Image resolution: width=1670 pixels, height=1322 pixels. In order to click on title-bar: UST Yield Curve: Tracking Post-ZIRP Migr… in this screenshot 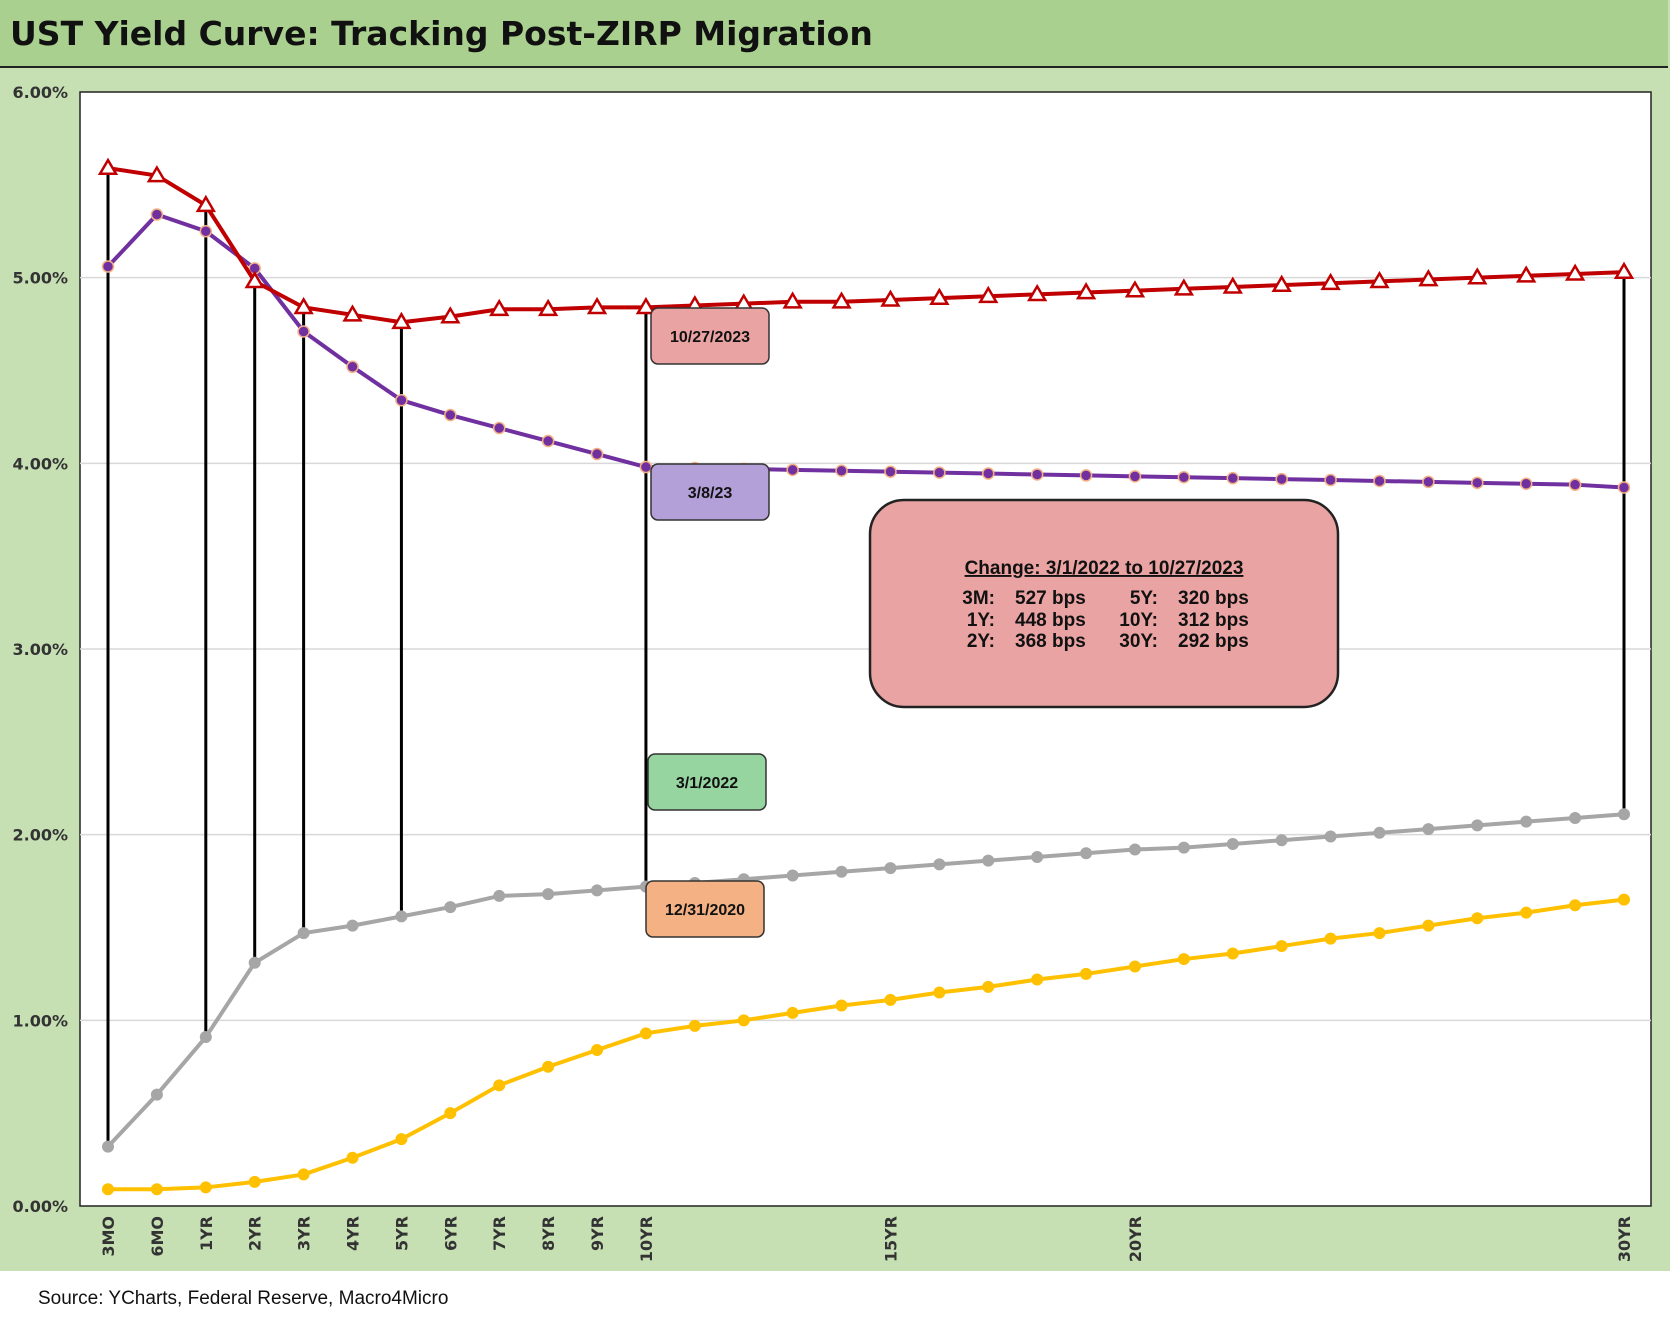, I will do `click(834, 34)`.